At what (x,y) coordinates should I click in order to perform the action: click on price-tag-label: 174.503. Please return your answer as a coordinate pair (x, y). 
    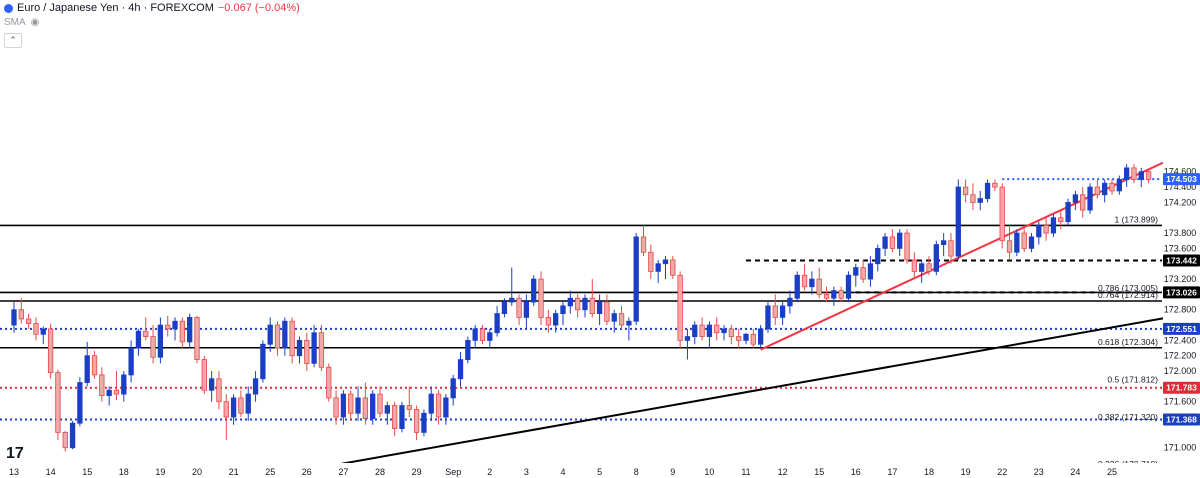
    Looking at the image, I should click on (1181, 179).